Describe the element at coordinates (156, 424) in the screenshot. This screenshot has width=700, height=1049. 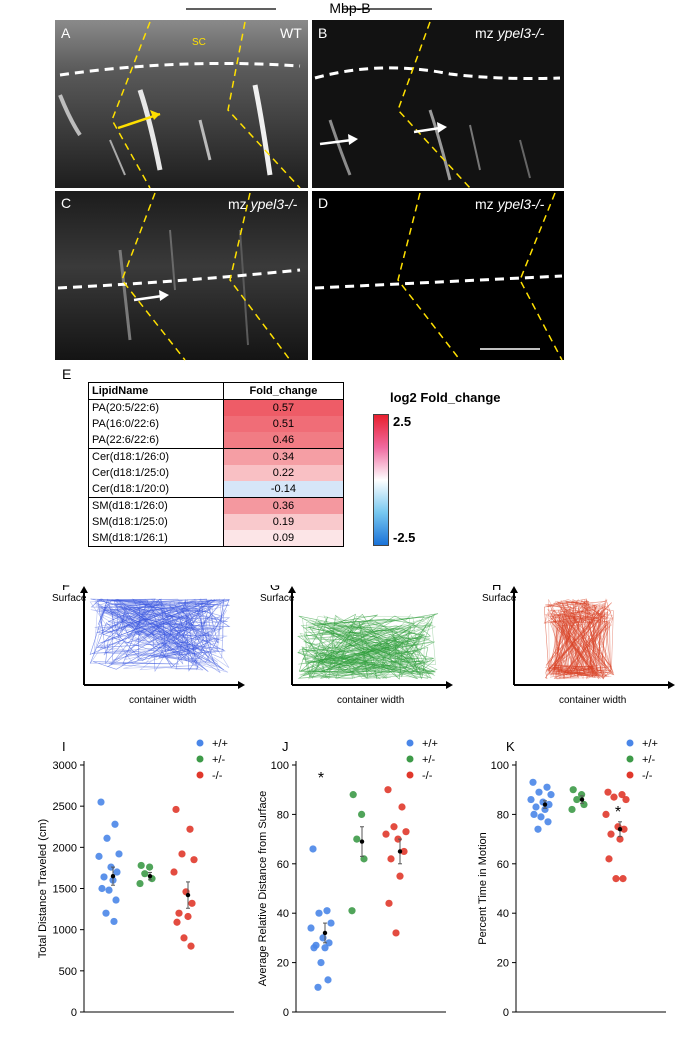
I see `lipid-name-cell: PA(16:0/22:6)` at that location.